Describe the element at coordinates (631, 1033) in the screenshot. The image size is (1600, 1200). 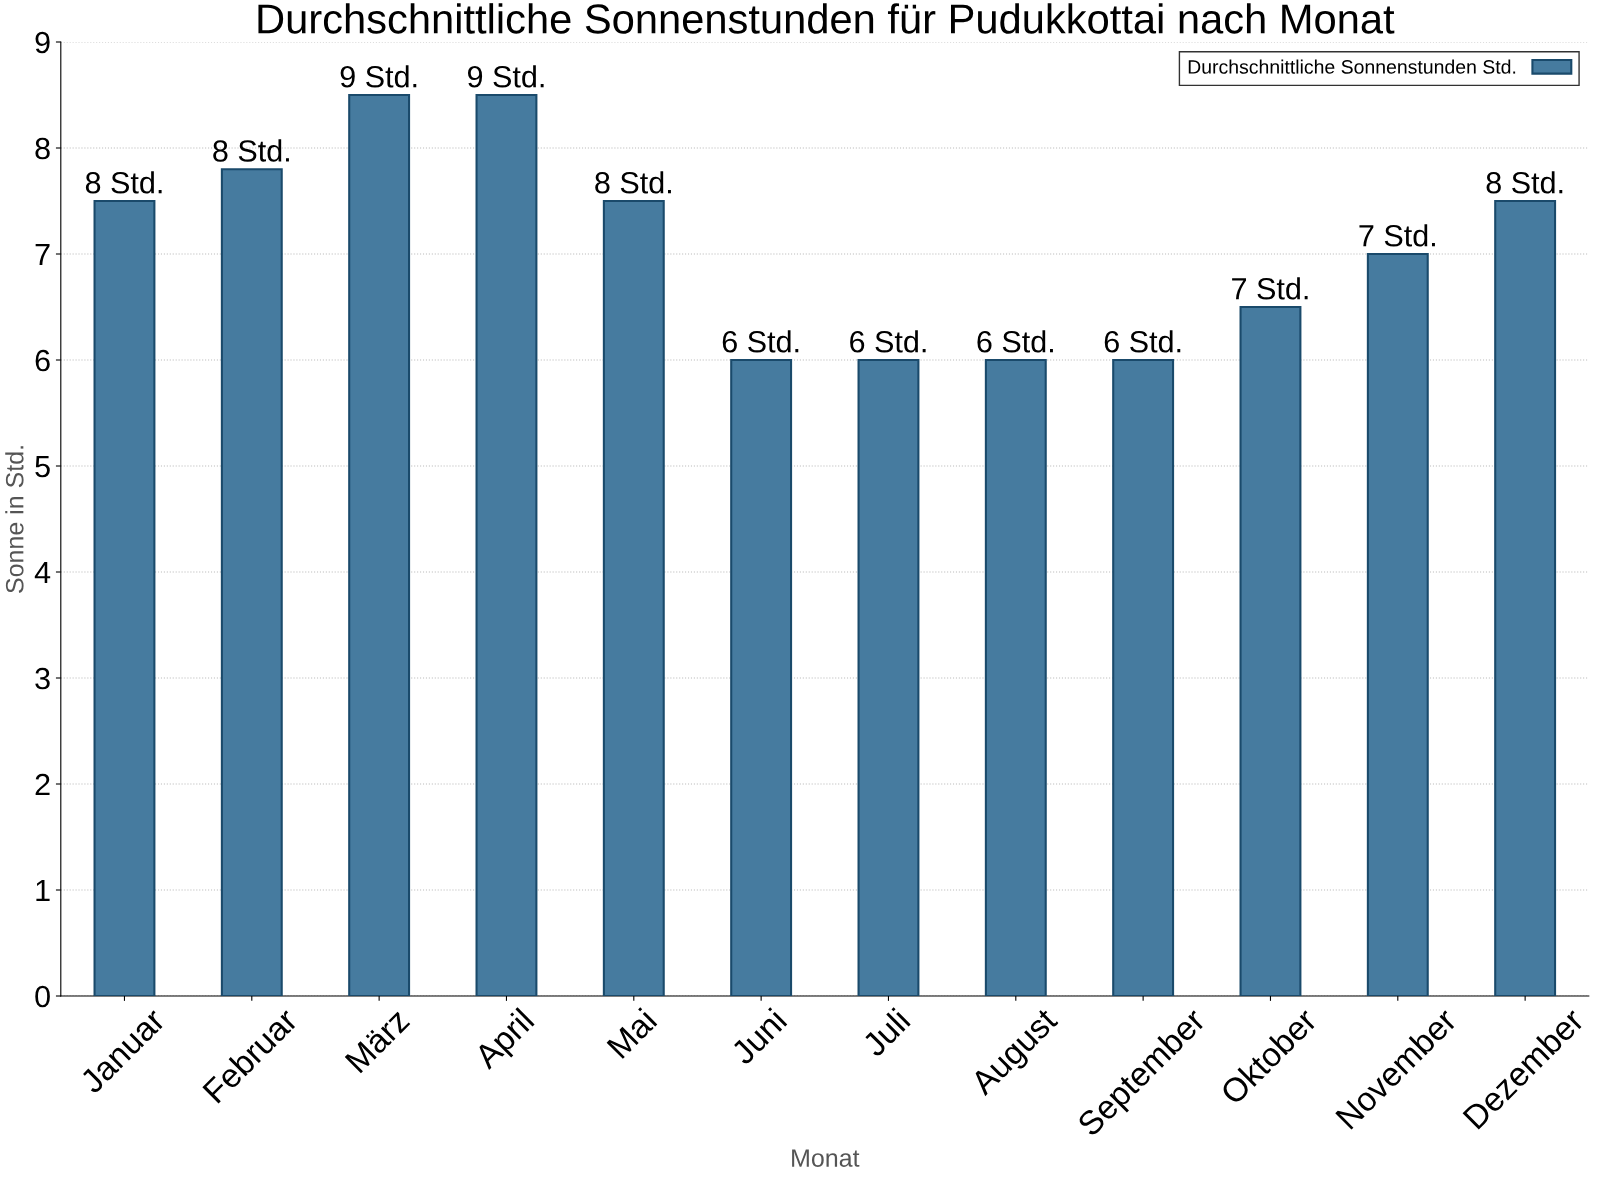
I see `x-tick-label: Mai` at that location.